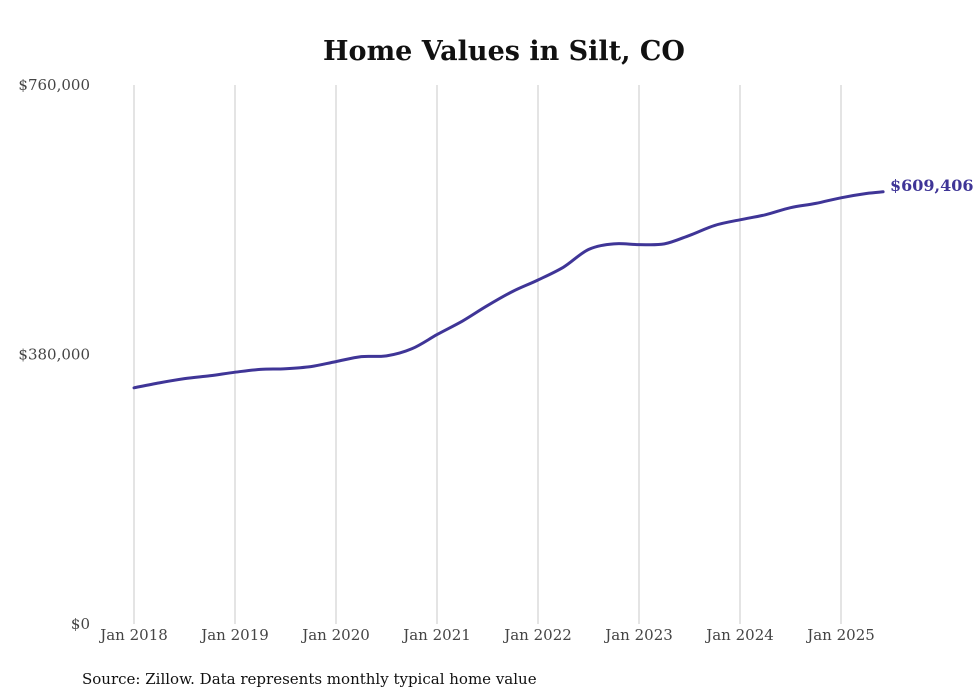 This screenshot has width=980, height=699. I want to click on x-tick-label: Jan 2023, so click(638, 635).